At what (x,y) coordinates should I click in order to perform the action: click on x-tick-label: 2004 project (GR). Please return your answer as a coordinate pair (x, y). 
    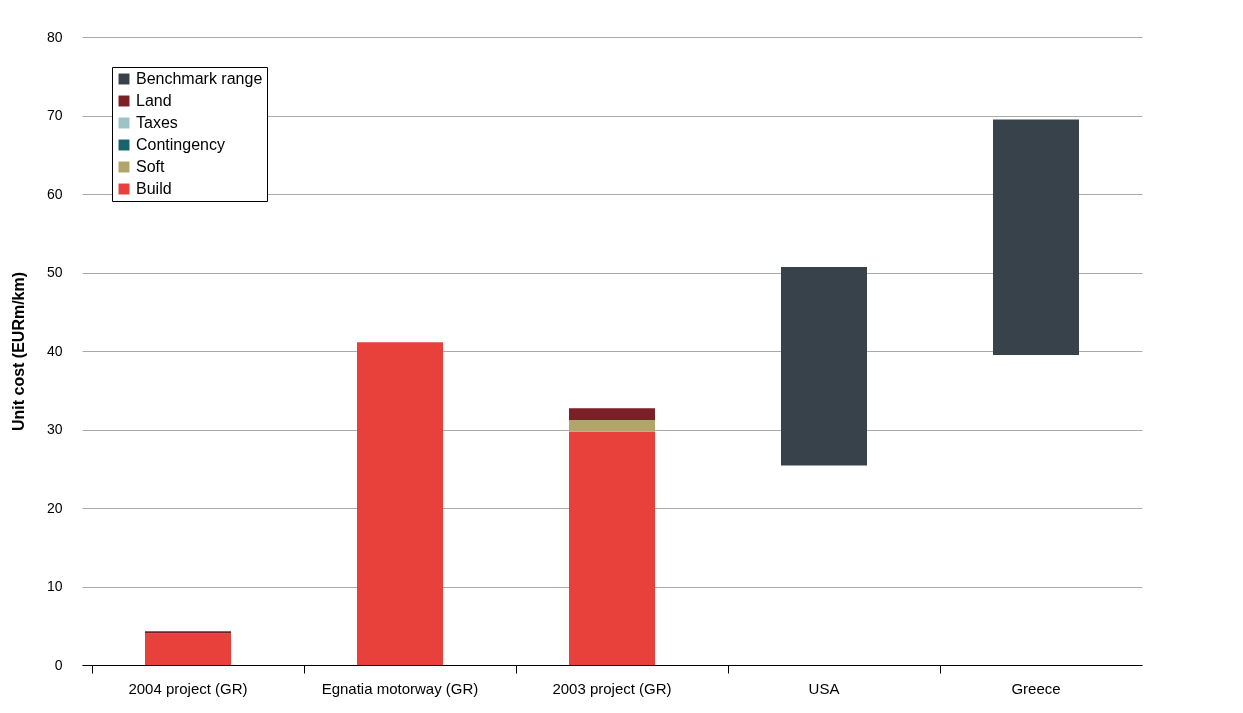
    Looking at the image, I should click on (188, 688).